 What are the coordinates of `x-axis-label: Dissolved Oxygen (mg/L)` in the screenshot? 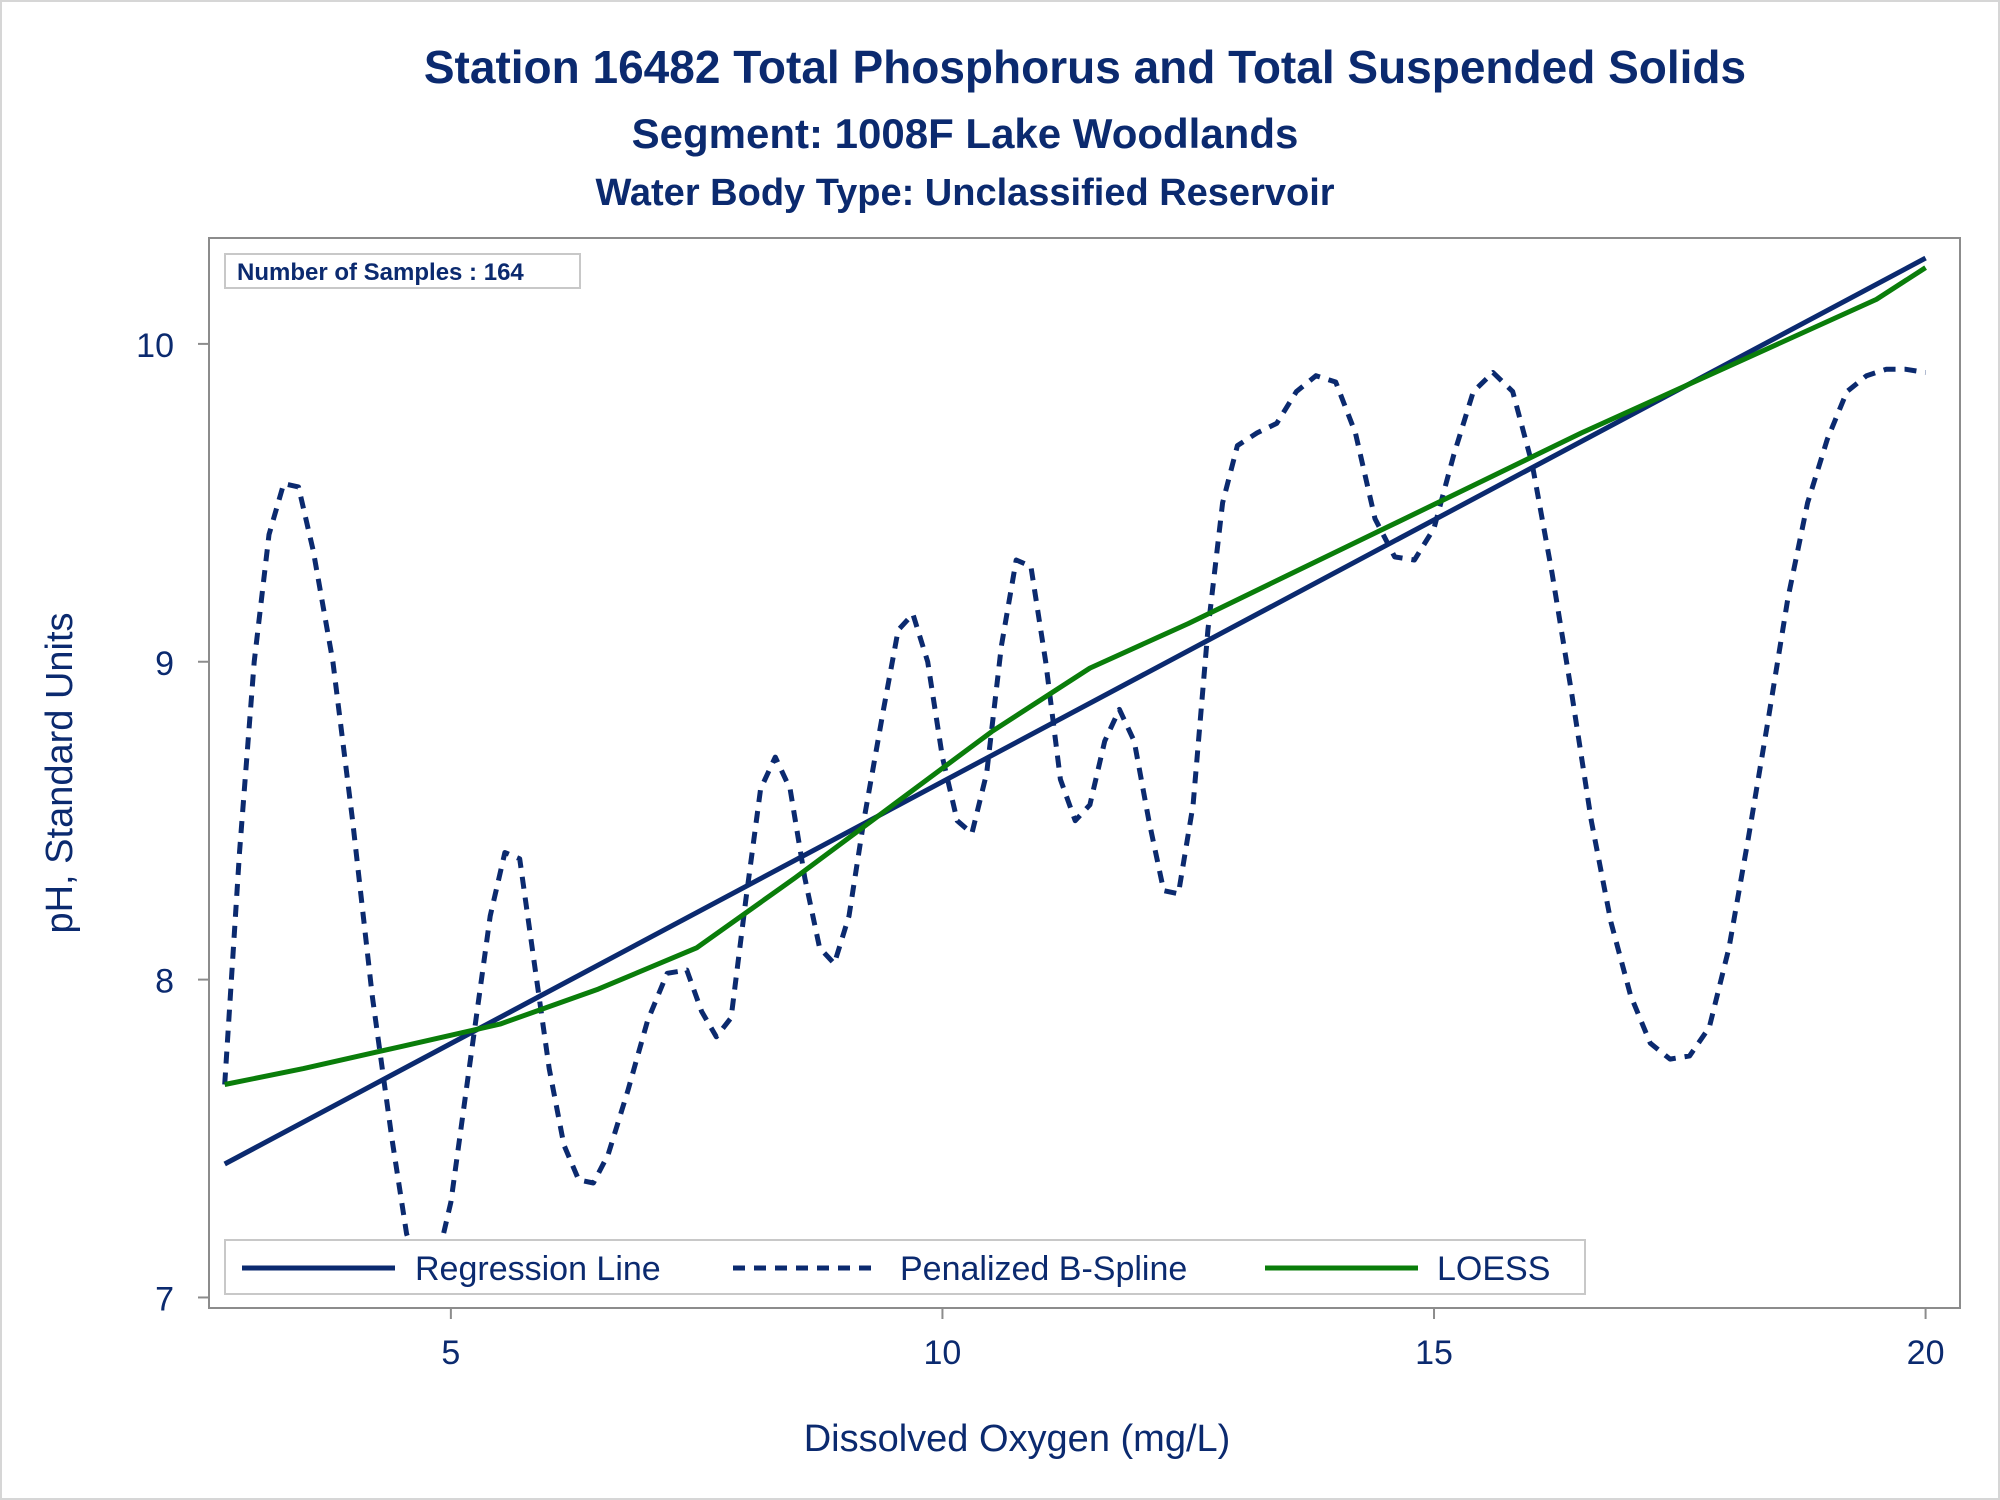 It's located at (1017, 1439).